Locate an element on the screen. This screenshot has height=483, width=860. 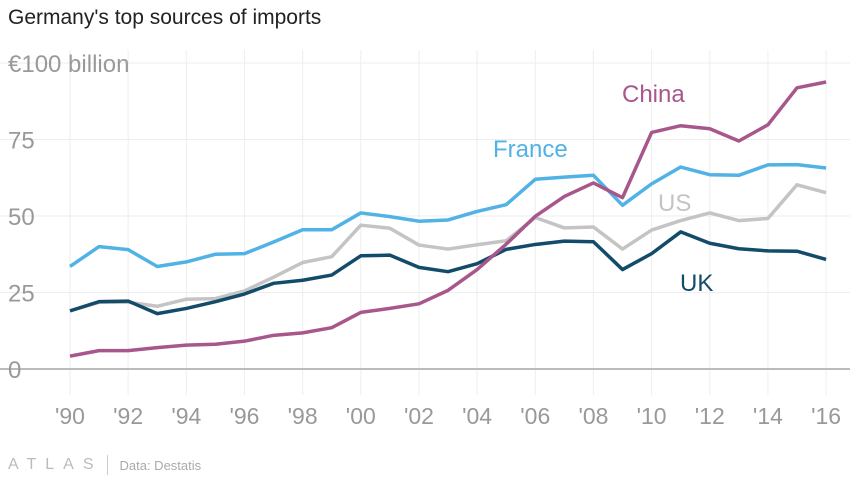
x-tick-label: '04 is located at coordinates (477, 416).